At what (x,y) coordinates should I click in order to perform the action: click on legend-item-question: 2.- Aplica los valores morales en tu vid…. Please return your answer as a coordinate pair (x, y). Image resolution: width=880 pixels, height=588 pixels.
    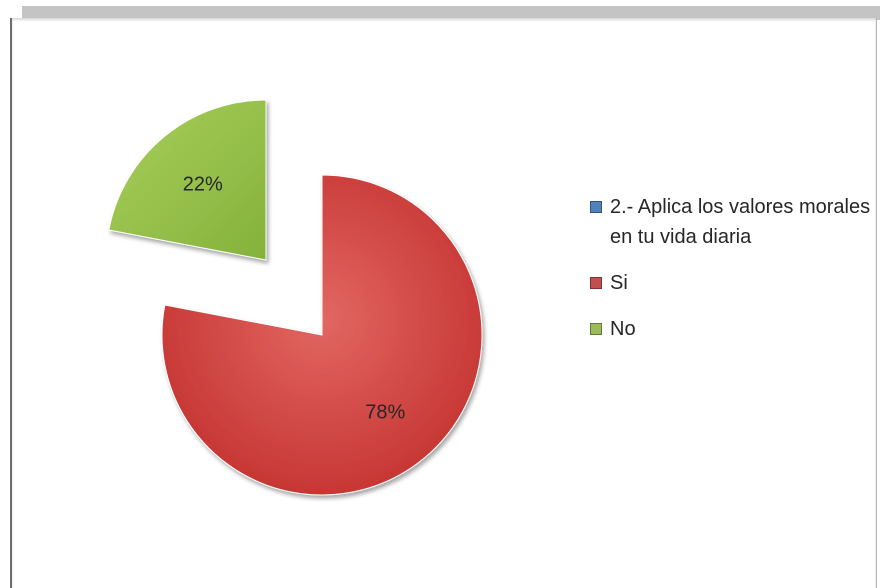
    Looking at the image, I should click on (731, 222).